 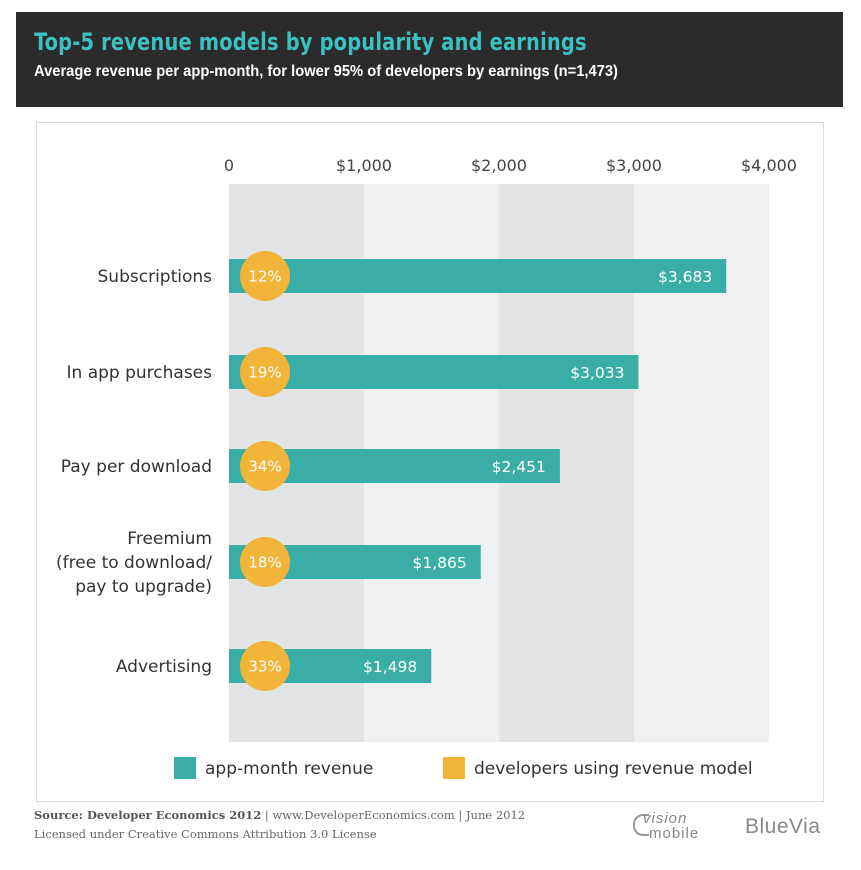 What do you see at coordinates (390, 667) in the screenshot?
I see `revenue-value-label: $1,498` at bounding box center [390, 667].